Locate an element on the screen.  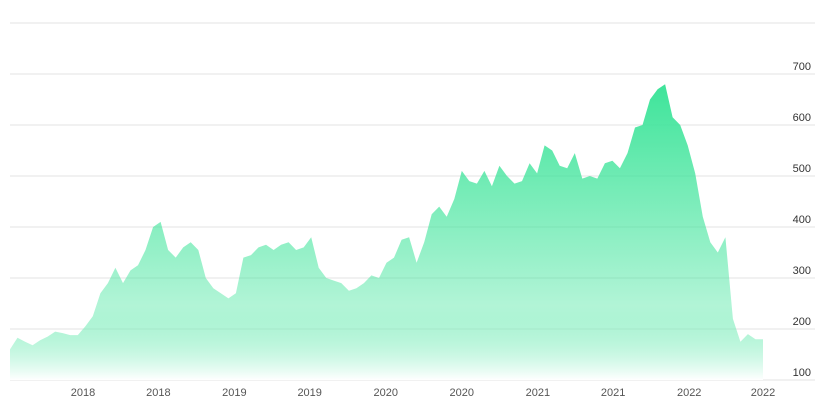
y-tick-label: 100 is located at coordinates (802, 373).